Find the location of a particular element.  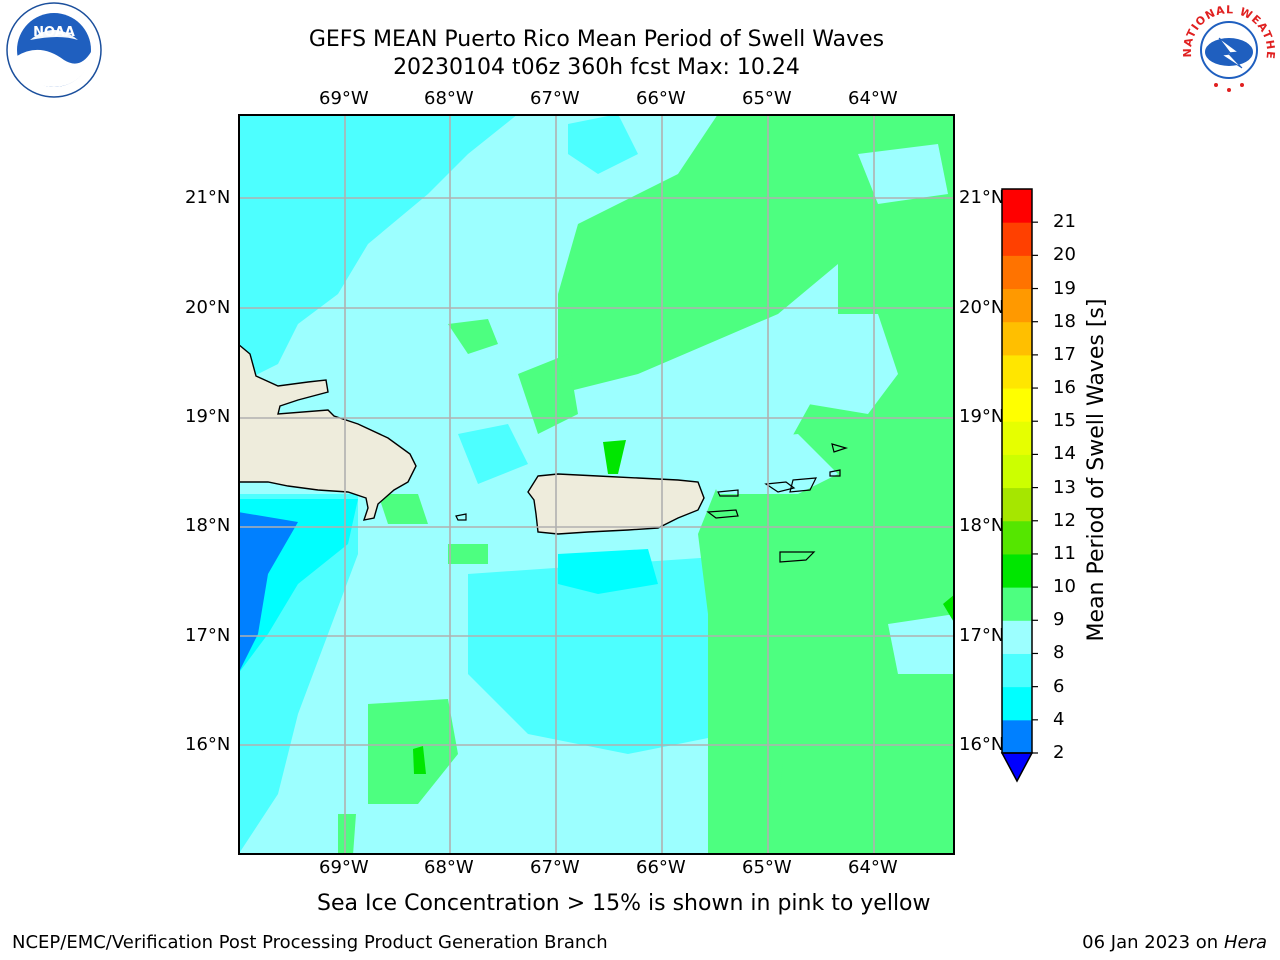

nws-logo-icon: NATIONAL WEATHER SERVICE is located at coordinates (1224, 48).